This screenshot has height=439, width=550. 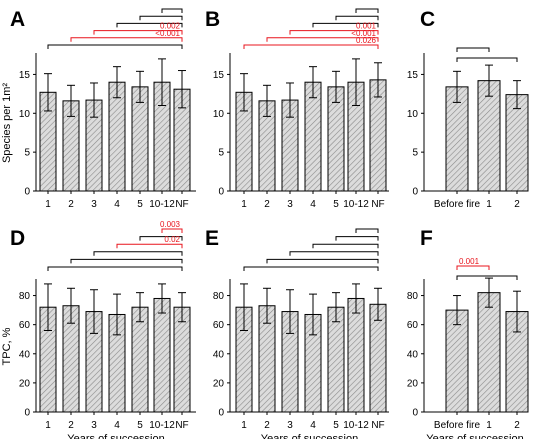 I want to click on panel-letter: B, so click(x=212, y=19).